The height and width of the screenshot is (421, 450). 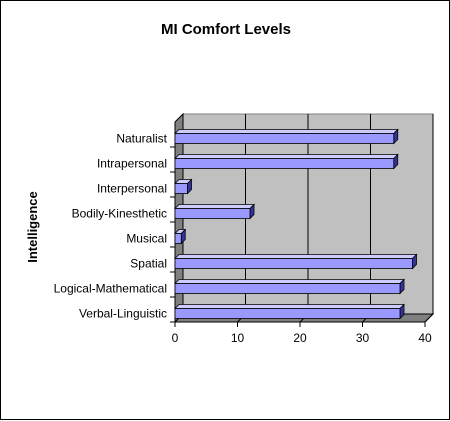 What do you see at coordinates (146, 239) in the screenshot?
I see `y-tick-label: Musical` at bounding box center [146, 239].